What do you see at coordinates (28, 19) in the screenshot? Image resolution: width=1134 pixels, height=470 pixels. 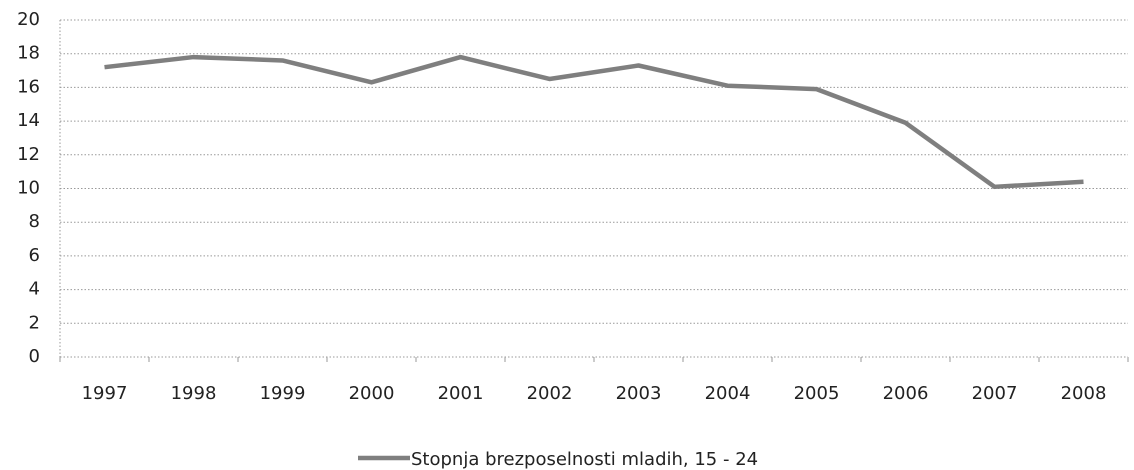 I see `y-tick-label: 20` at bounding box center [28, 19].